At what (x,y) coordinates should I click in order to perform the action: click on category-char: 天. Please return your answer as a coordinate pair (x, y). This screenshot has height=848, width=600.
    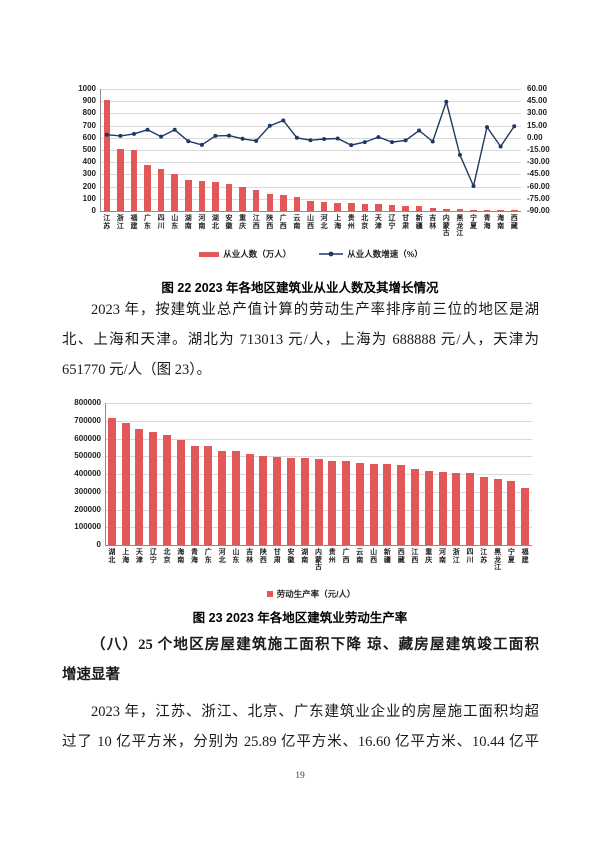
    Looking at the image, I should click on (378, 218).